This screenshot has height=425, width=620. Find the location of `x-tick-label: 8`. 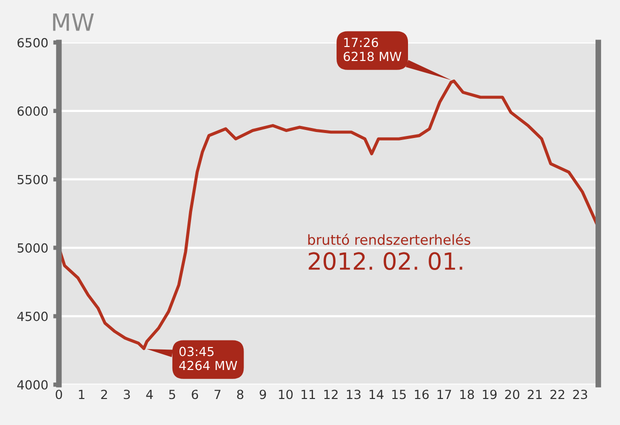

x-tick-label: 8 is located at coordinates (240, 395).